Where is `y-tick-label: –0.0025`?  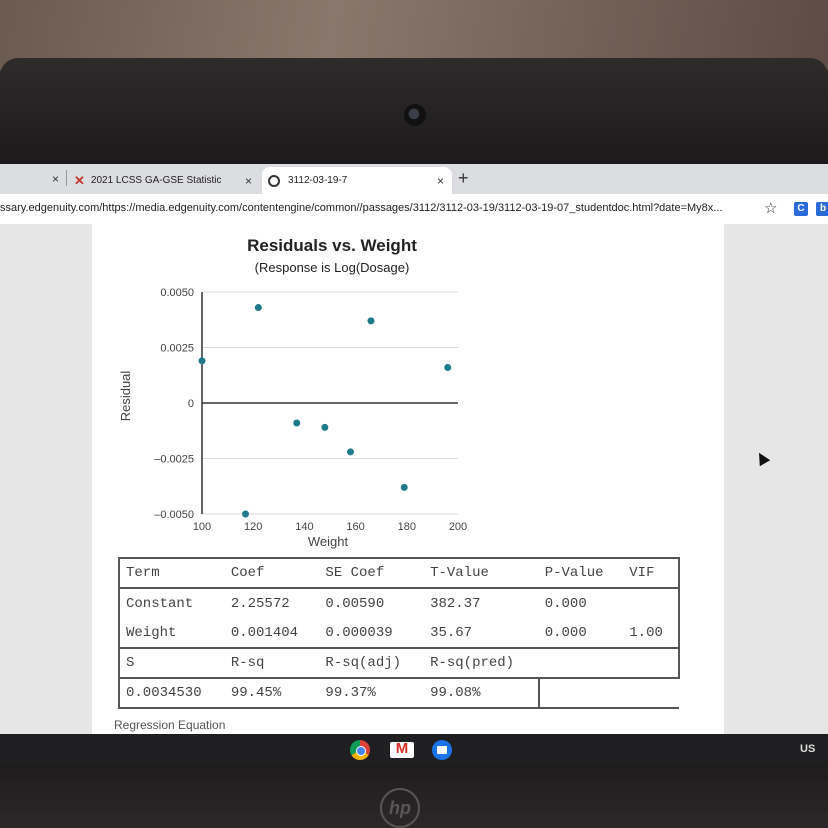 y-tick-label: –0.0025 is located at coordinates (174, 460).